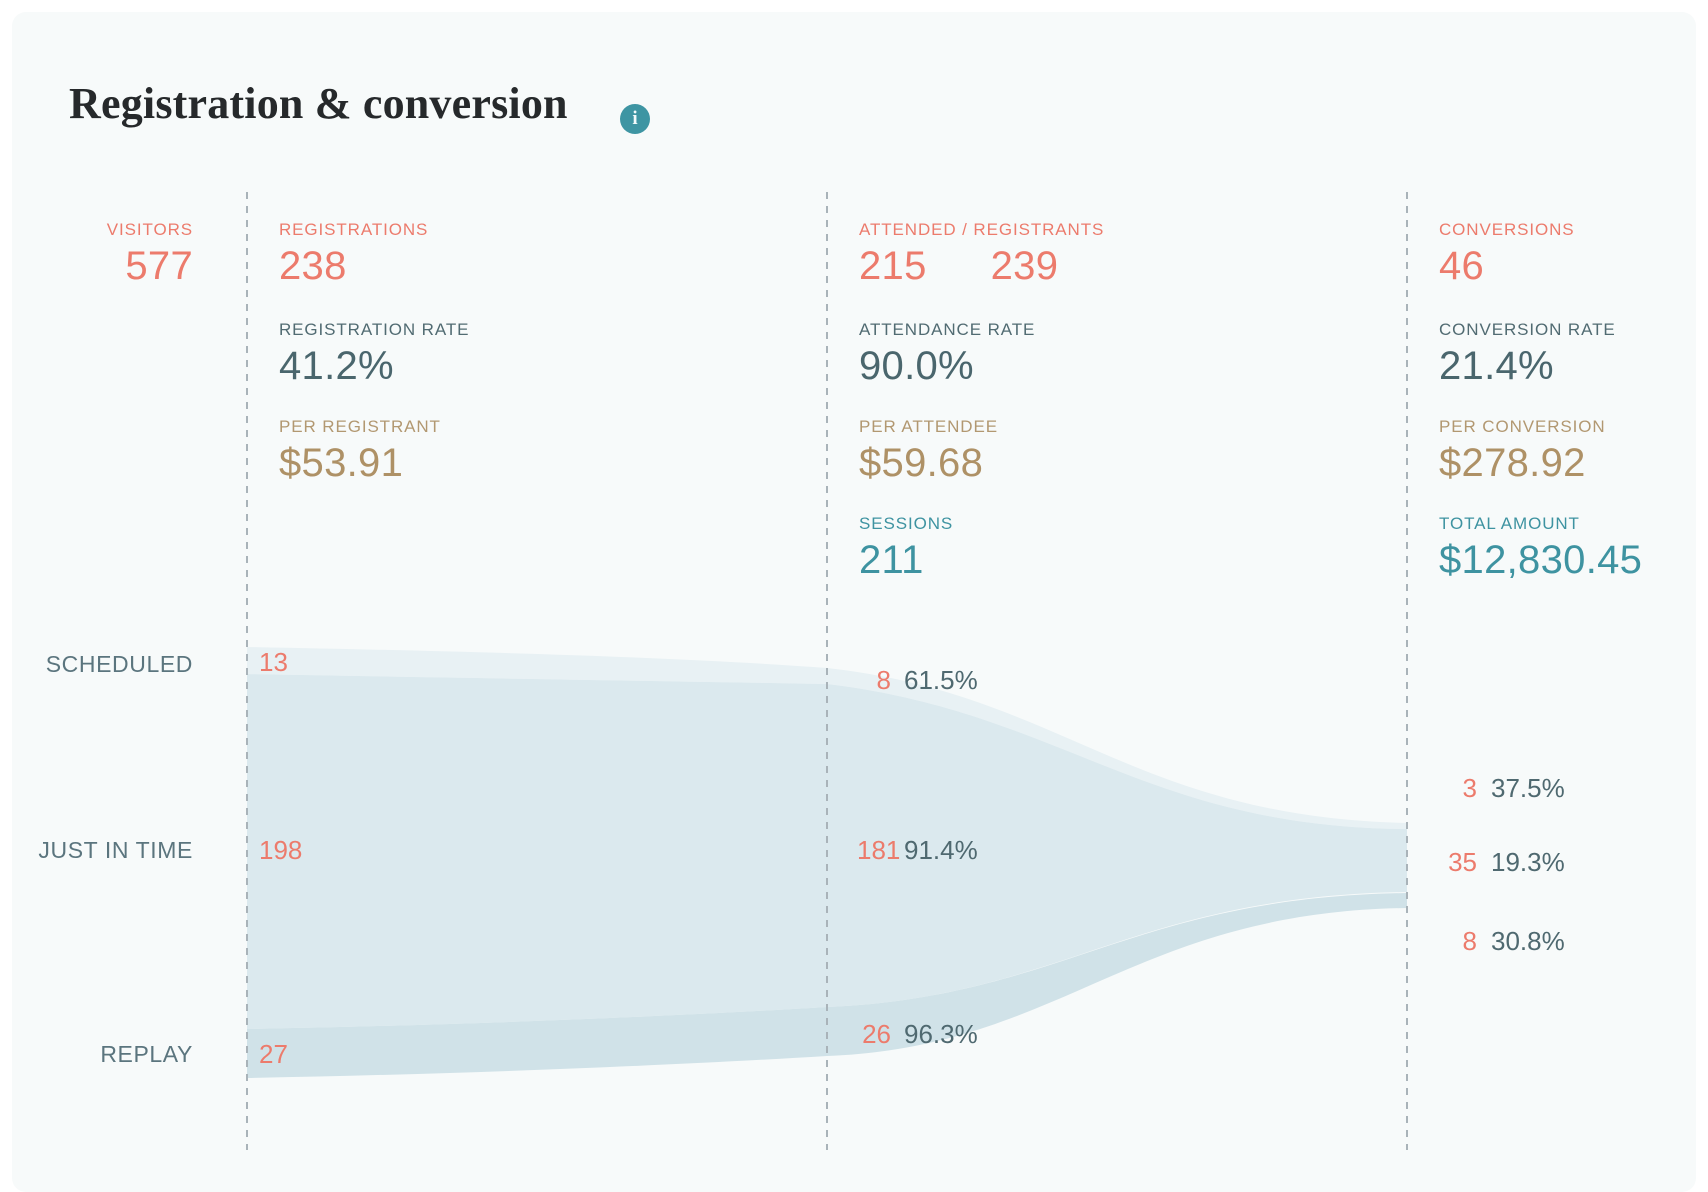 The height and width of the screenshot is (1192, 1708). I want to click on stat-per-registrant-label: PER REGISTRANT, so click(360, 426).